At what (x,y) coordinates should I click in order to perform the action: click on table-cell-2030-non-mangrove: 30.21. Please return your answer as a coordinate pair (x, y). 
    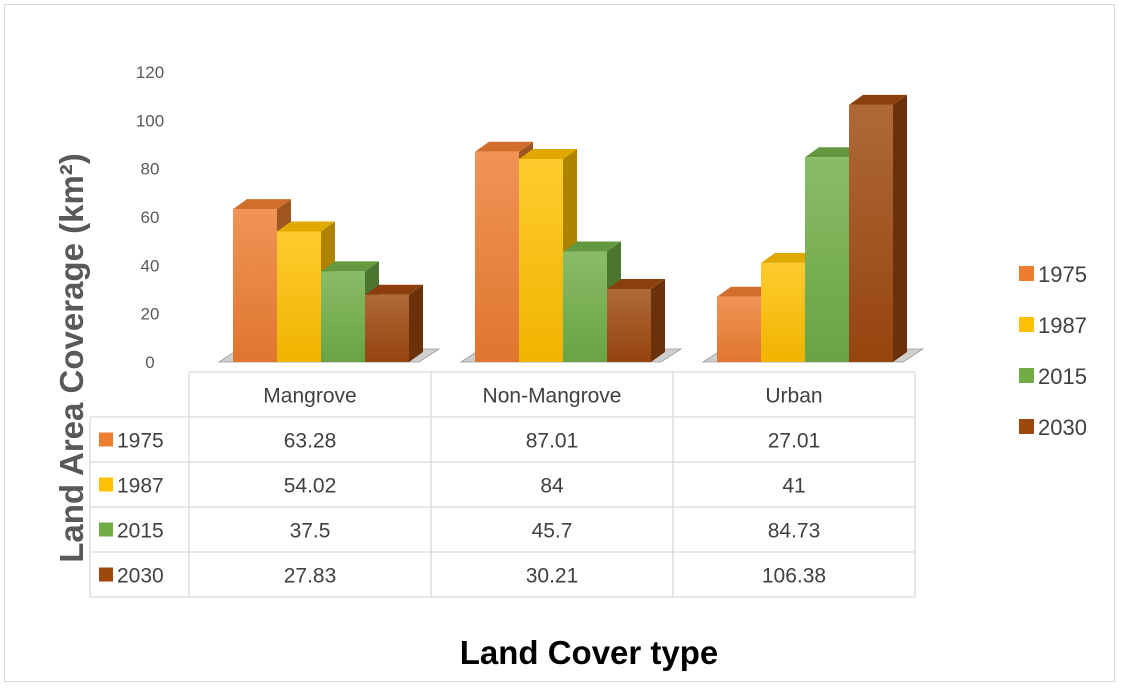
    Looking at the image, I should click on (552, 576).